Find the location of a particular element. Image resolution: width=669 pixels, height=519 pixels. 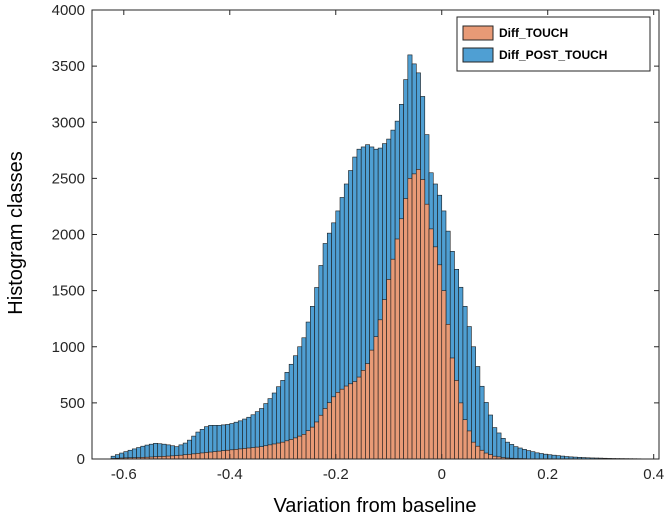

x-axis-title: Variation from baseline is located at coordinates (374, 506).